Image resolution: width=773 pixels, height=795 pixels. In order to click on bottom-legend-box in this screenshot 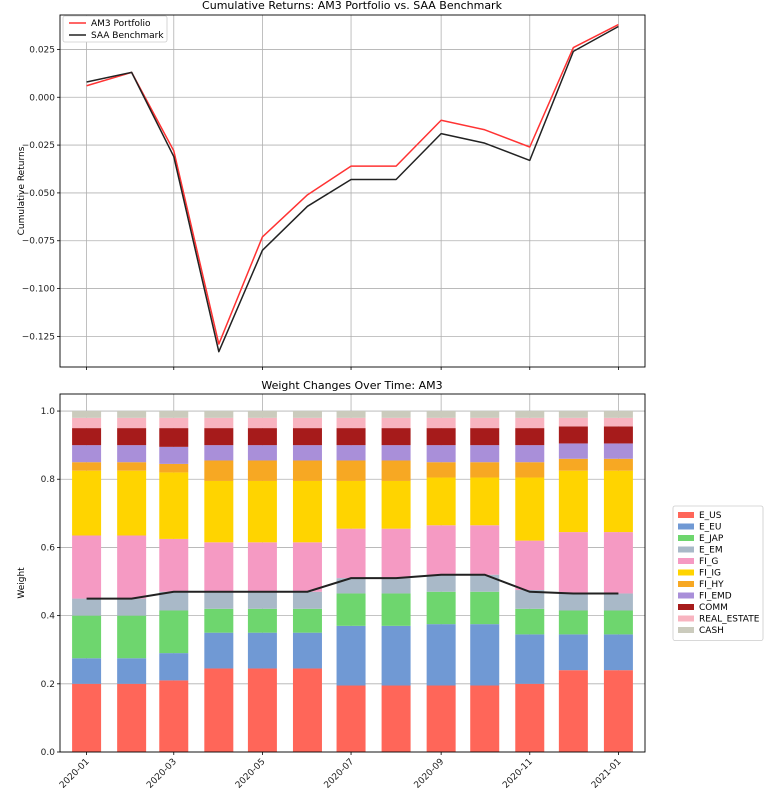, I will do `click(718, 573)`.